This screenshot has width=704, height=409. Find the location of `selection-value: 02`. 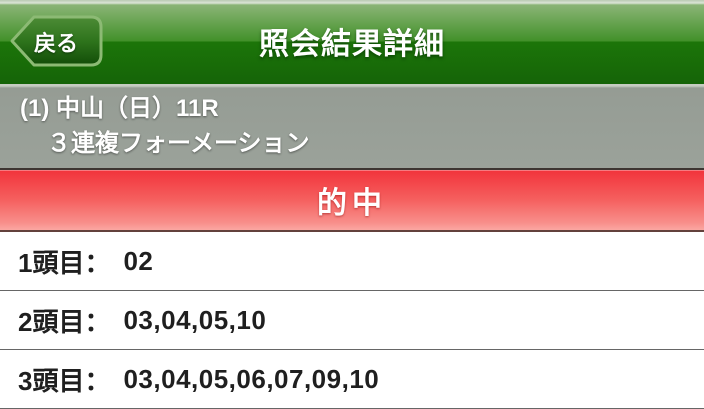

selection-value: 02 is located at coordinates (138, 260).